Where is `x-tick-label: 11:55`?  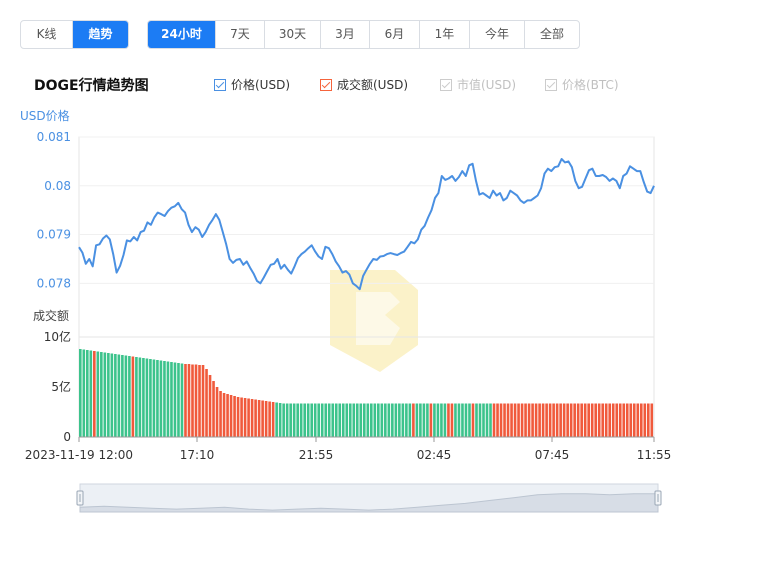 x-tick-label: 11:55 is located at coordinates (654, 455).